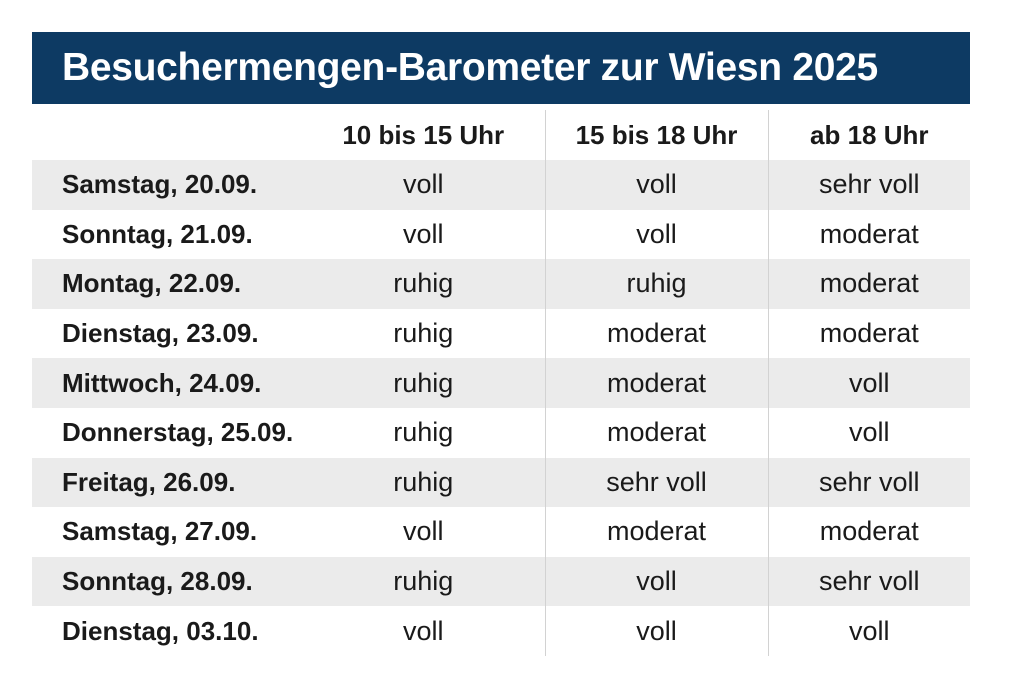 The image size is (1024, 683). What do you see at coordinates (167, 581) in the screenshot?
I see `day-cell: Sonntag, 28.09.` at bounding box center [167, 581].